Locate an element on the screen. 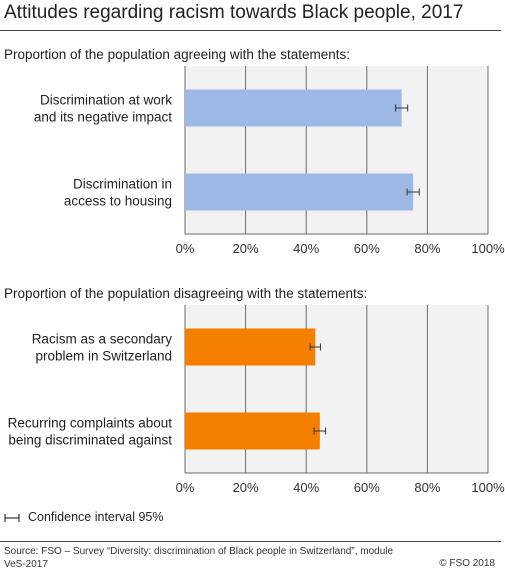 The image size is (505, 571). title-divider is located at coordinates (250, 30).